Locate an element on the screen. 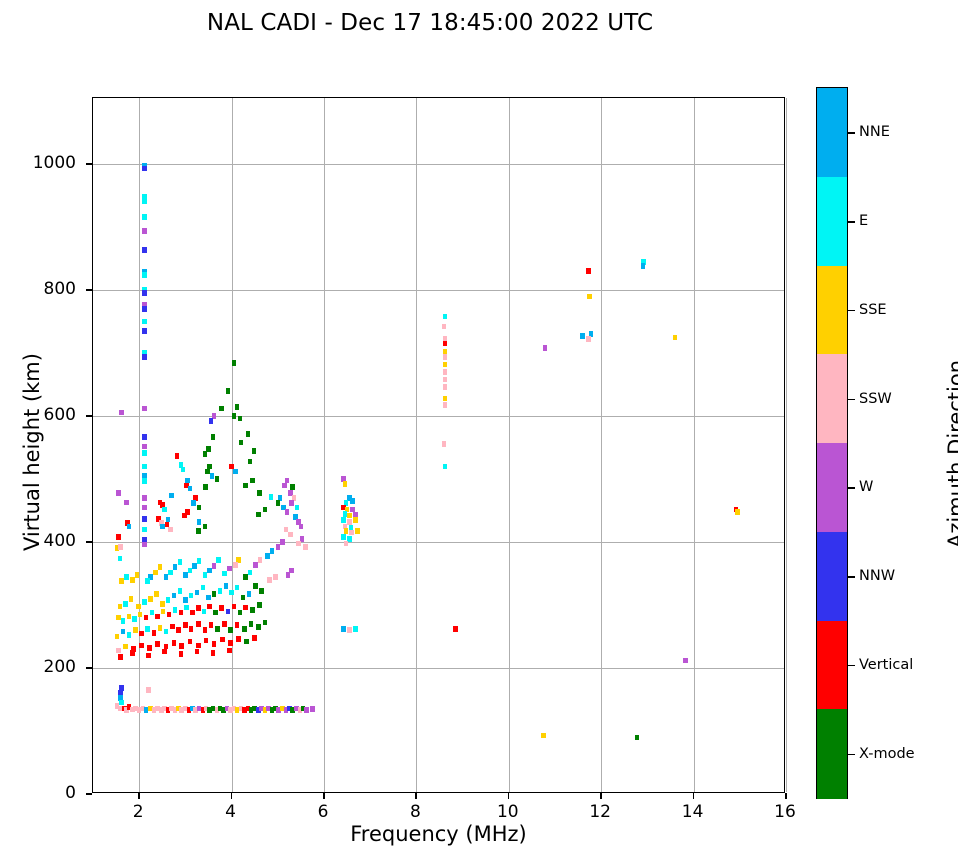  gridline-horizontal is located at coordinates (438, 668).